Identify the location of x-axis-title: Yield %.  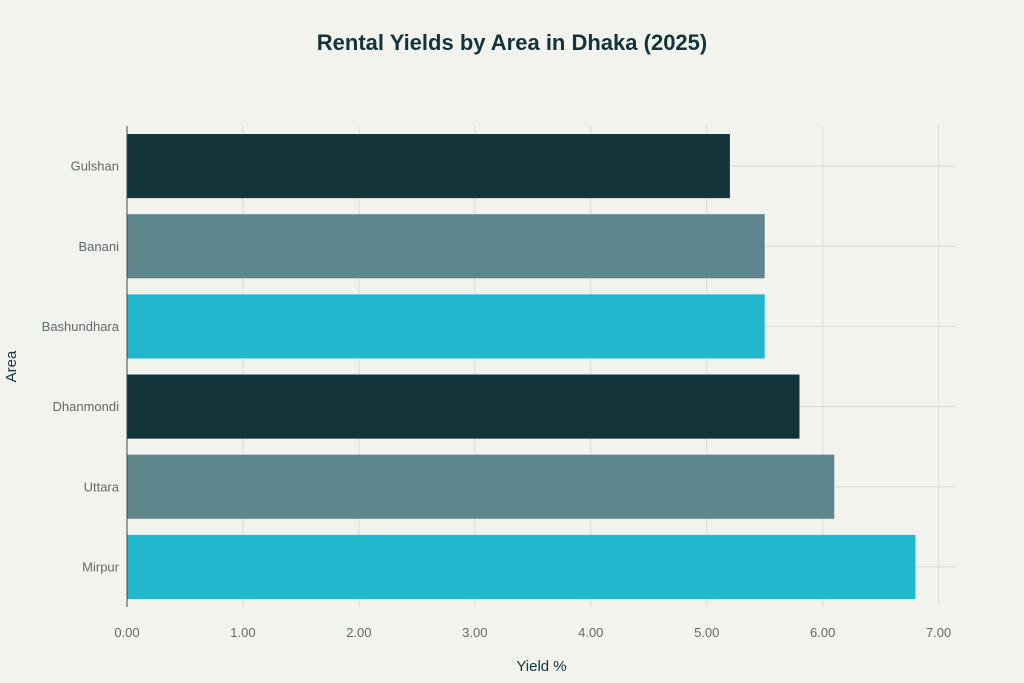
(541, 666).